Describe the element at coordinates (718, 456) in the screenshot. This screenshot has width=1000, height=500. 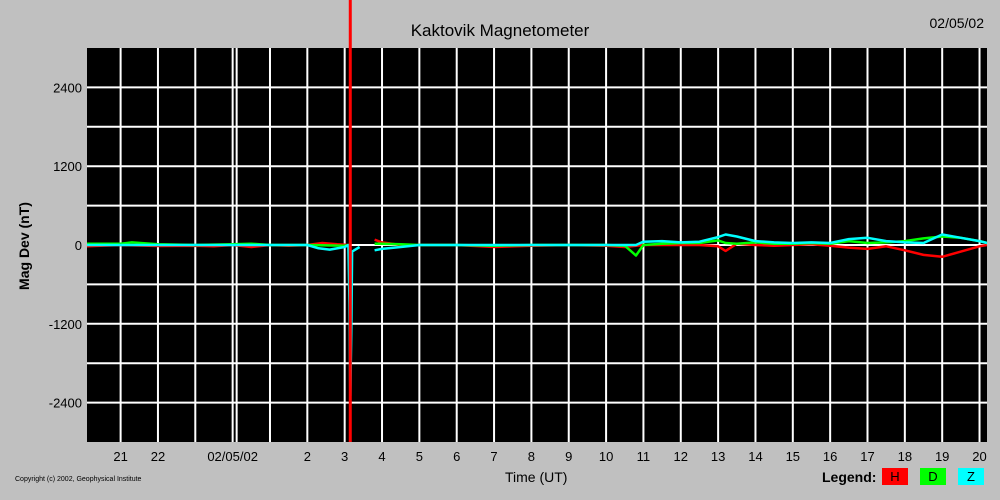
I see `x-tick-label: 13` at that location.